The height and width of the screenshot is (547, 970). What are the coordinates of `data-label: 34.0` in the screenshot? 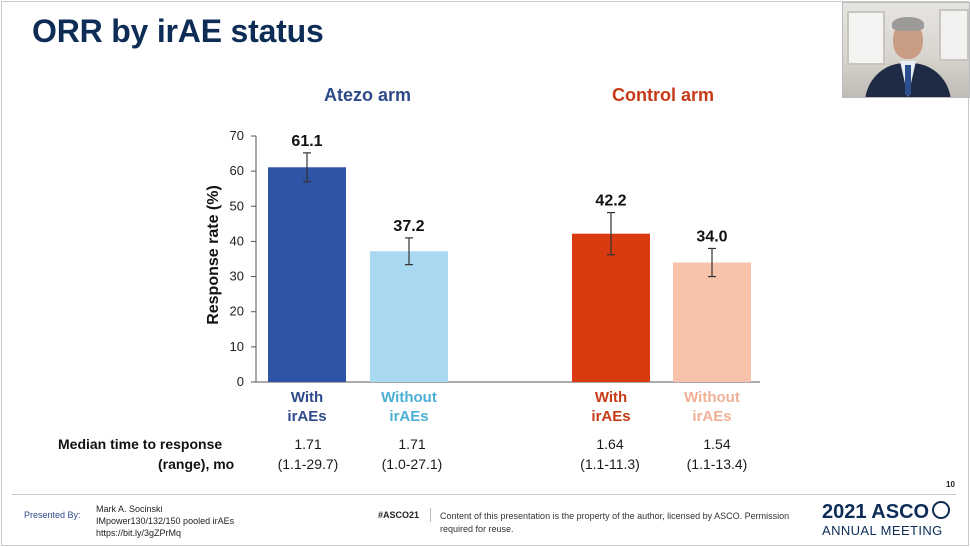 It's located at (711, 236).